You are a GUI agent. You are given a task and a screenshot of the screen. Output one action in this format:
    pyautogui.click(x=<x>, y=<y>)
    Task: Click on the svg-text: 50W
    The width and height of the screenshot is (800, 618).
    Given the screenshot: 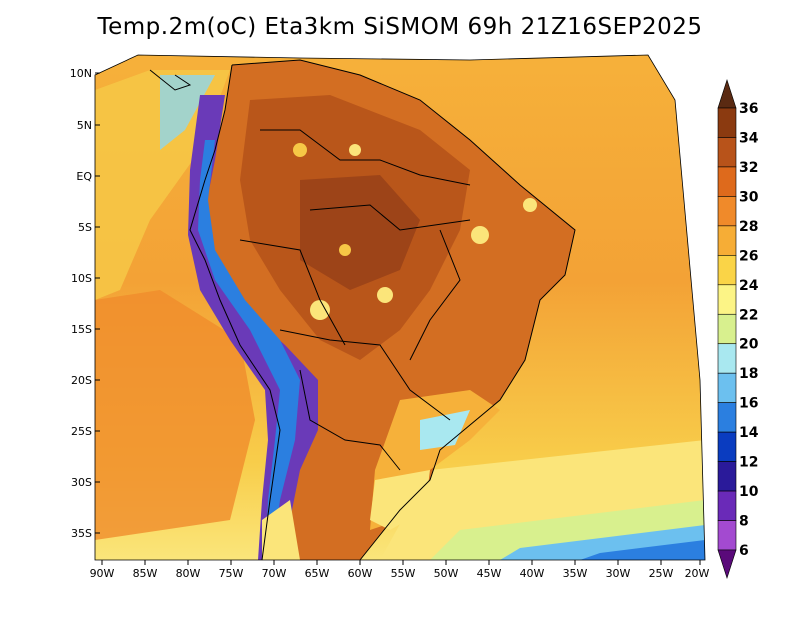 What is the action you would take?
    pyautogui.click(x=446, y=573)
    